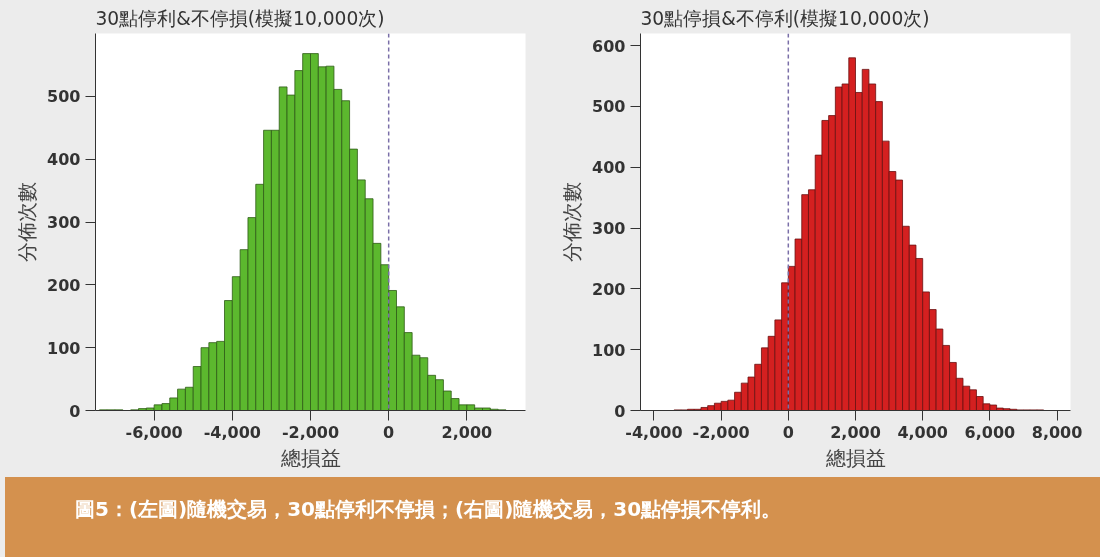 The height and width of the screenshot is (557, 1100). What do you see at coordinates (922, 432) in the screenshot?
I see `x-tick-label: 4,000` at bounding box center [922, 432].